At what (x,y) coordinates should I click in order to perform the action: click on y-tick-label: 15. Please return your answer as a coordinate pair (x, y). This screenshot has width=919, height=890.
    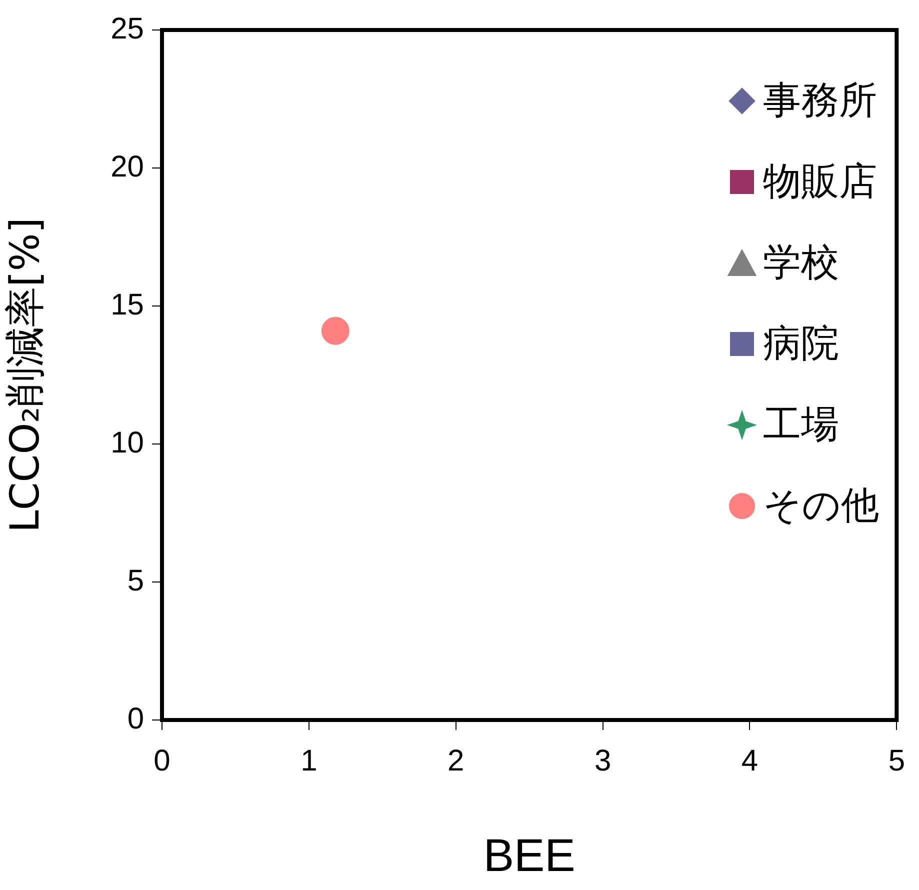
    Looking at the image, I should click on (127, 305).